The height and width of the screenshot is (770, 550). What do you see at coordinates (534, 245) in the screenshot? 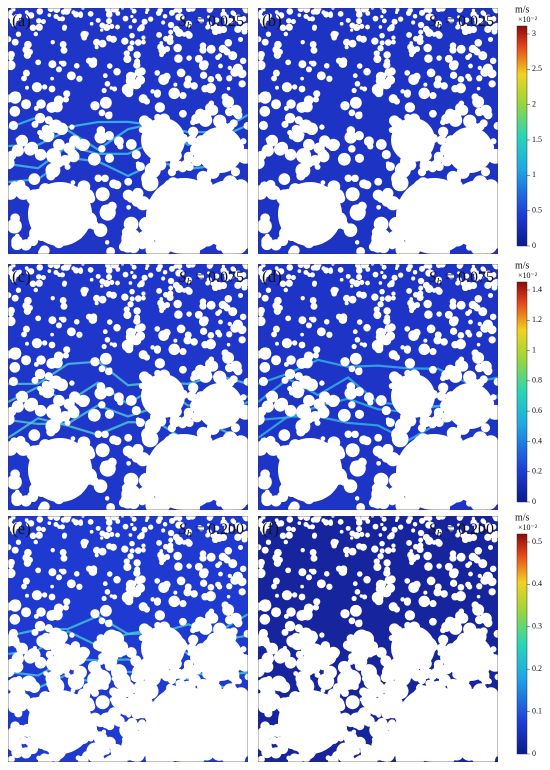
I see `colorbar-tick-label: 0` at bounding box center [534, 245].